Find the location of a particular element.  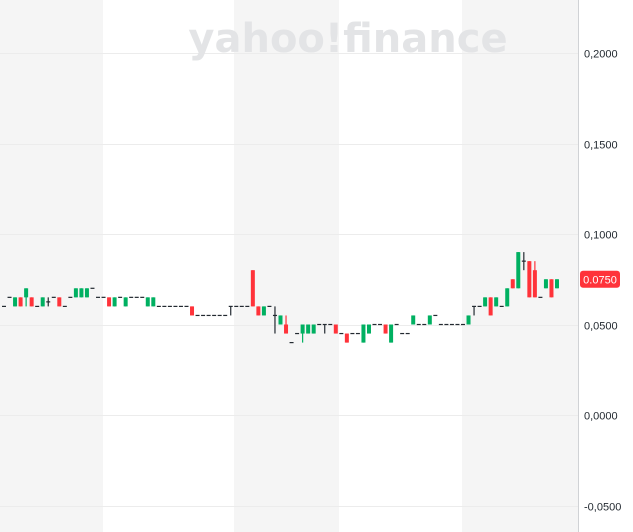

current-price-label: 0.0750 is located at coordinates (600, 280).